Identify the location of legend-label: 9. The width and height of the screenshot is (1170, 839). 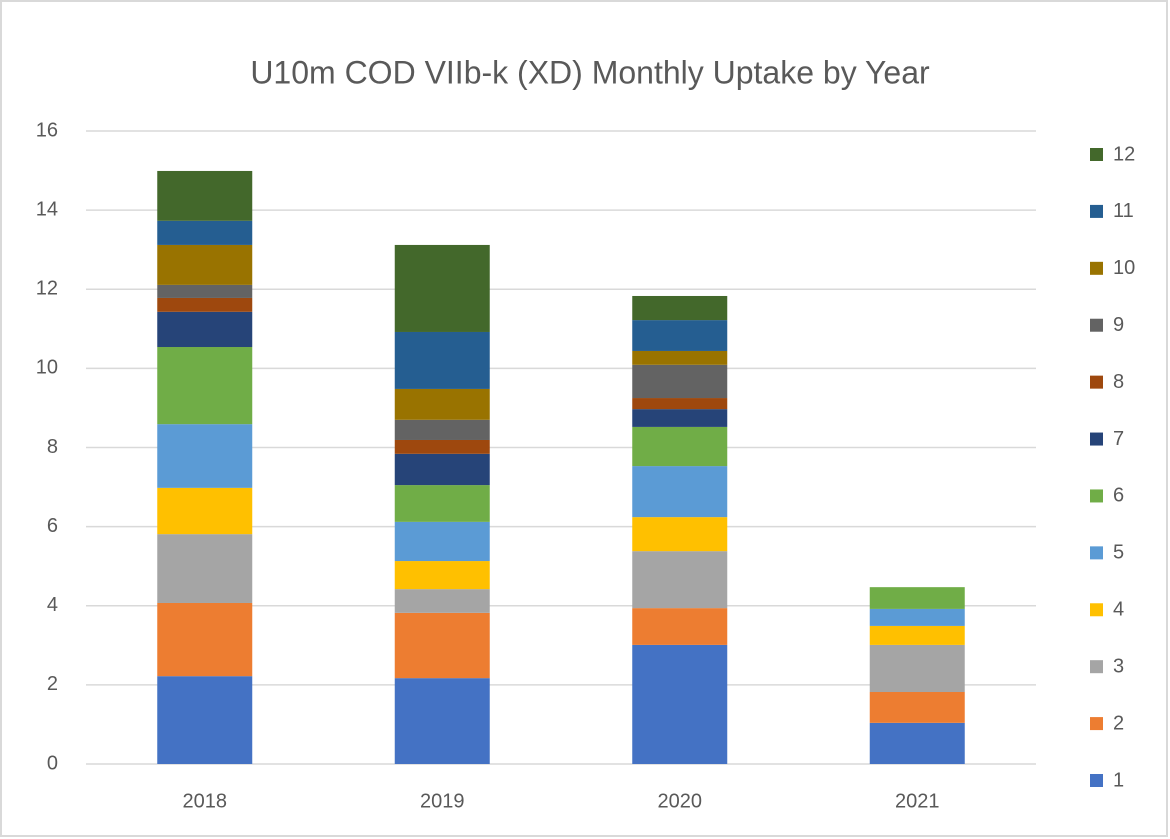
(1118, 325).